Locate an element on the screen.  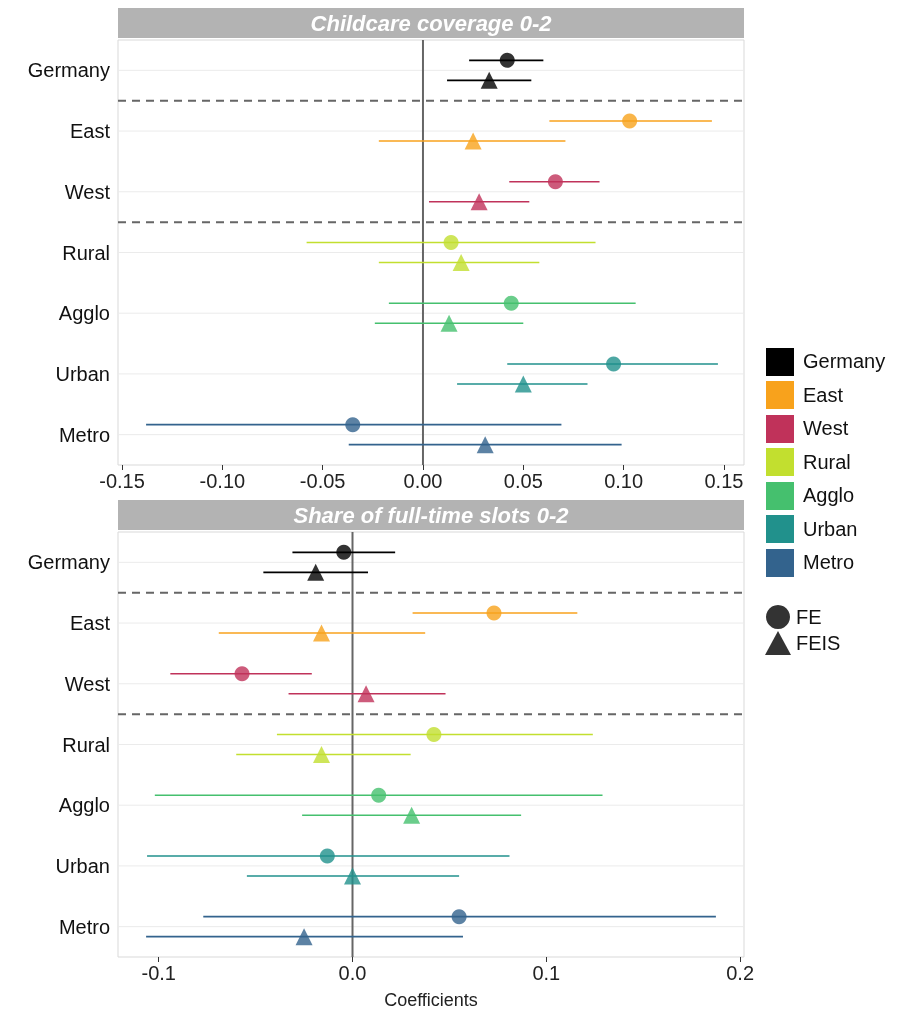
category-label: Rural is located at coordinates (827, 461).